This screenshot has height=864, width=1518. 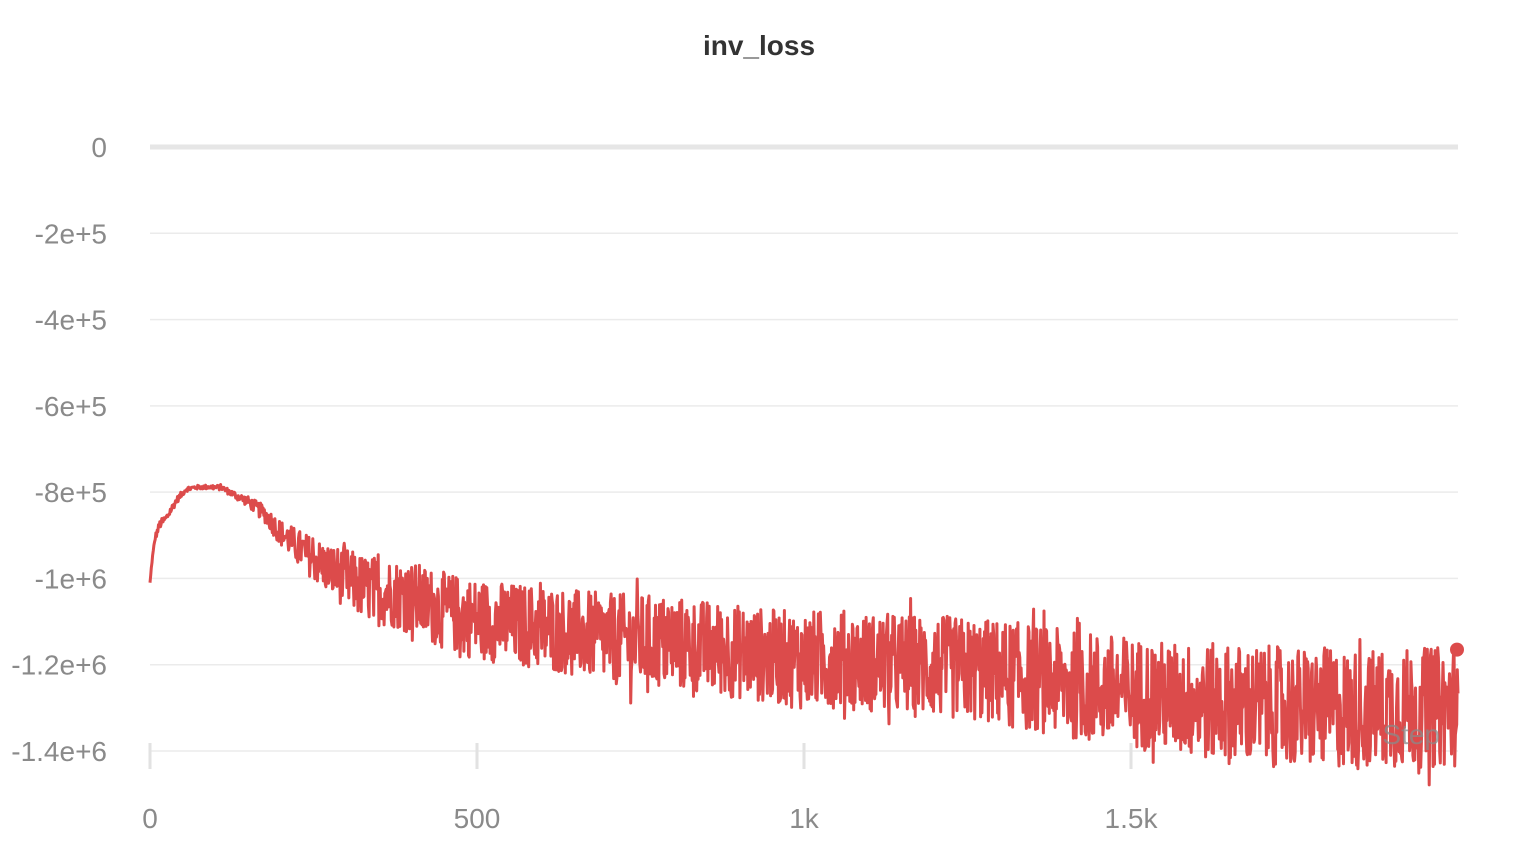 What do you see at coordinates (1411, 734) in the screenshot?
I see `x-axis-title: Step` at bounding box center [1411, 734].